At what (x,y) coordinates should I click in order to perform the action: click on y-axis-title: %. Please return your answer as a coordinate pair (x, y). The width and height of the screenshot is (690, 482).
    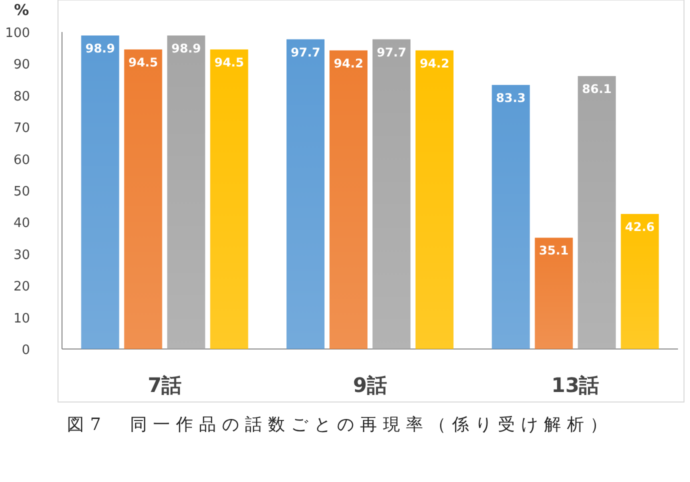
    Looking at the image, I should click on (22, 10).